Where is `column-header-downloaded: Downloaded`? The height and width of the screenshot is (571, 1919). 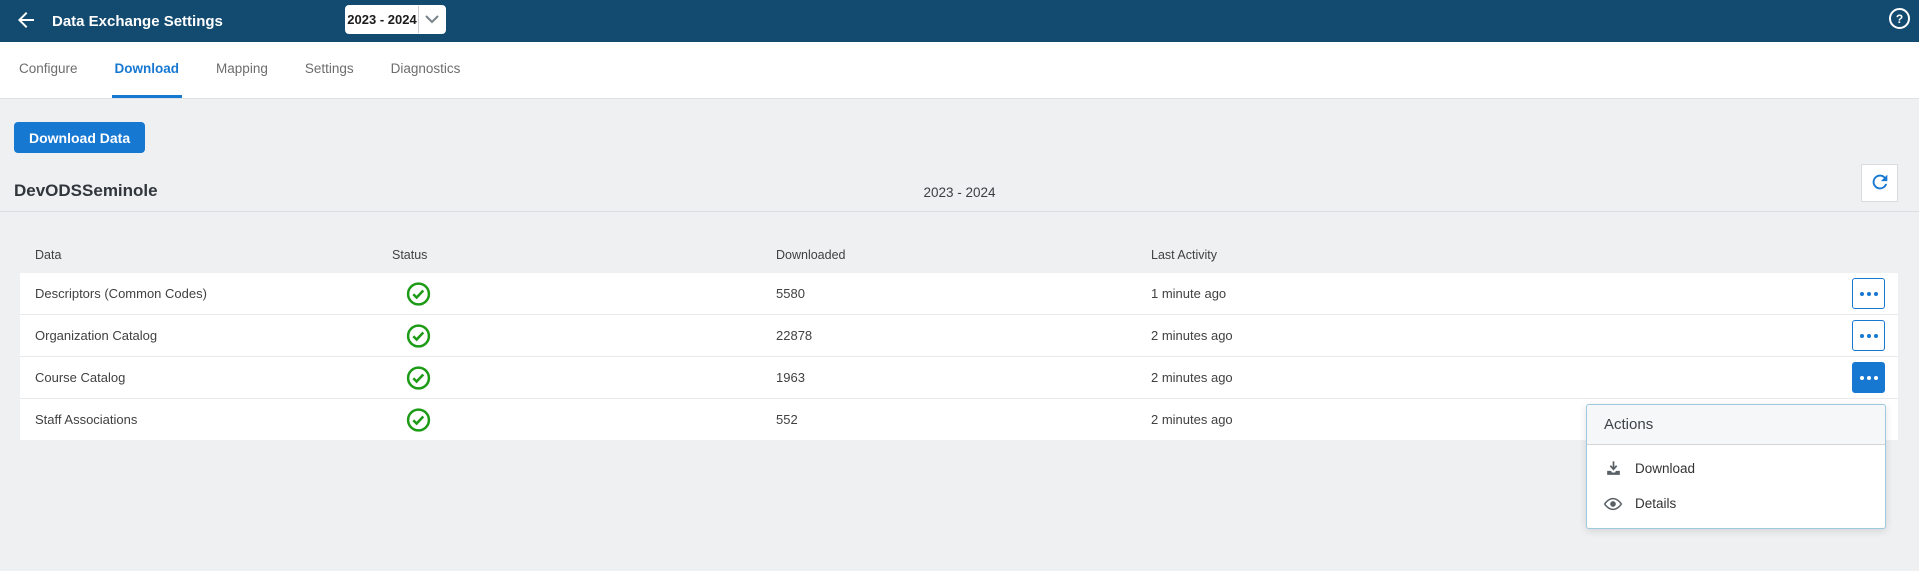 column-header-downloaded: Downloaded is located at coordinates (811, 255).